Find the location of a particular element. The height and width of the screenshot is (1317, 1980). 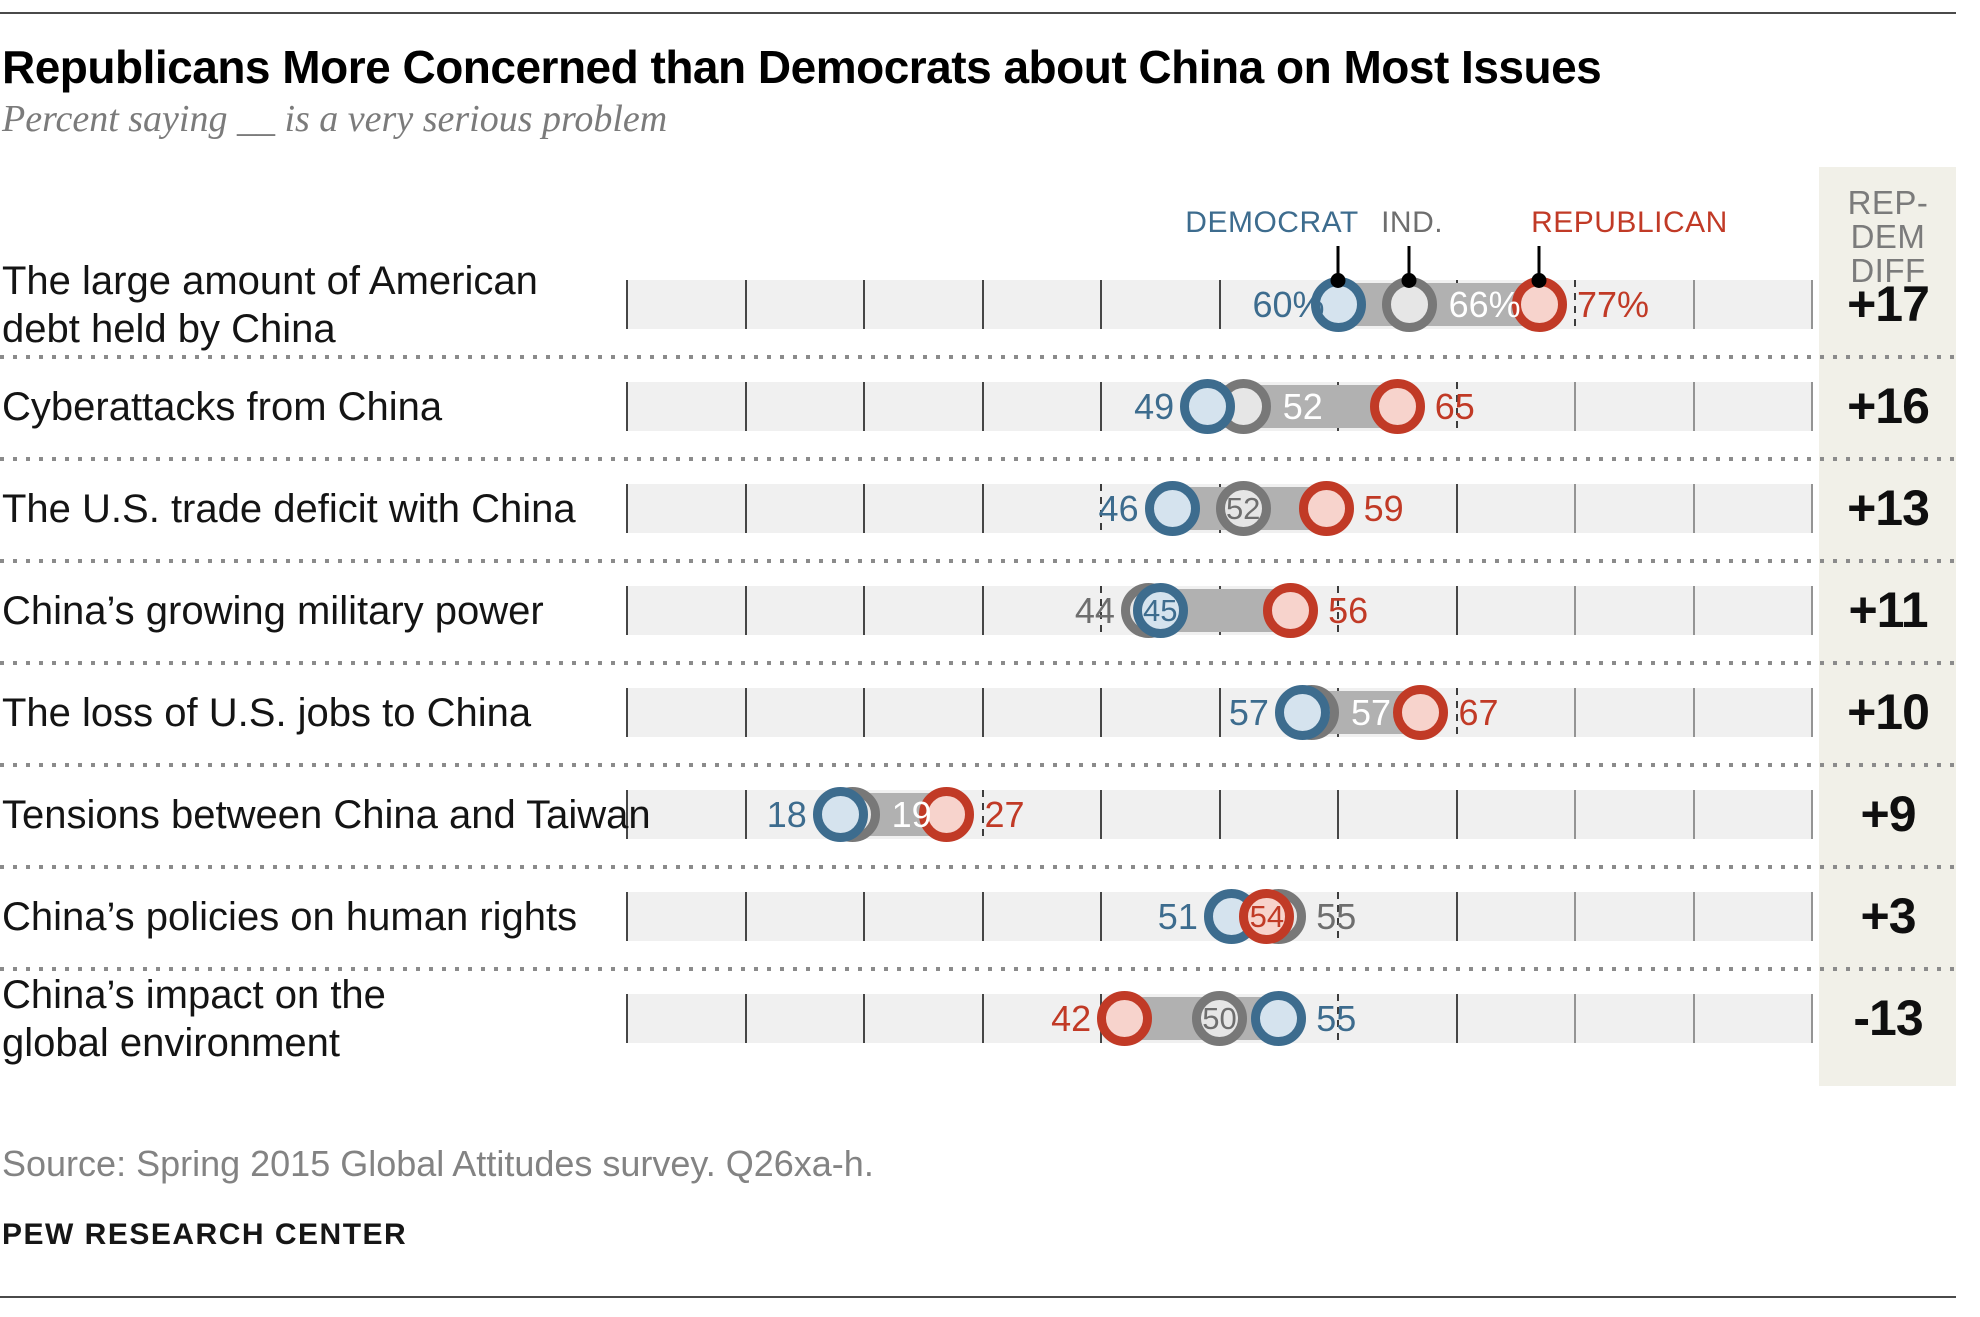

legend-callout-bullet-independent is located at coordinates (1409, 280).